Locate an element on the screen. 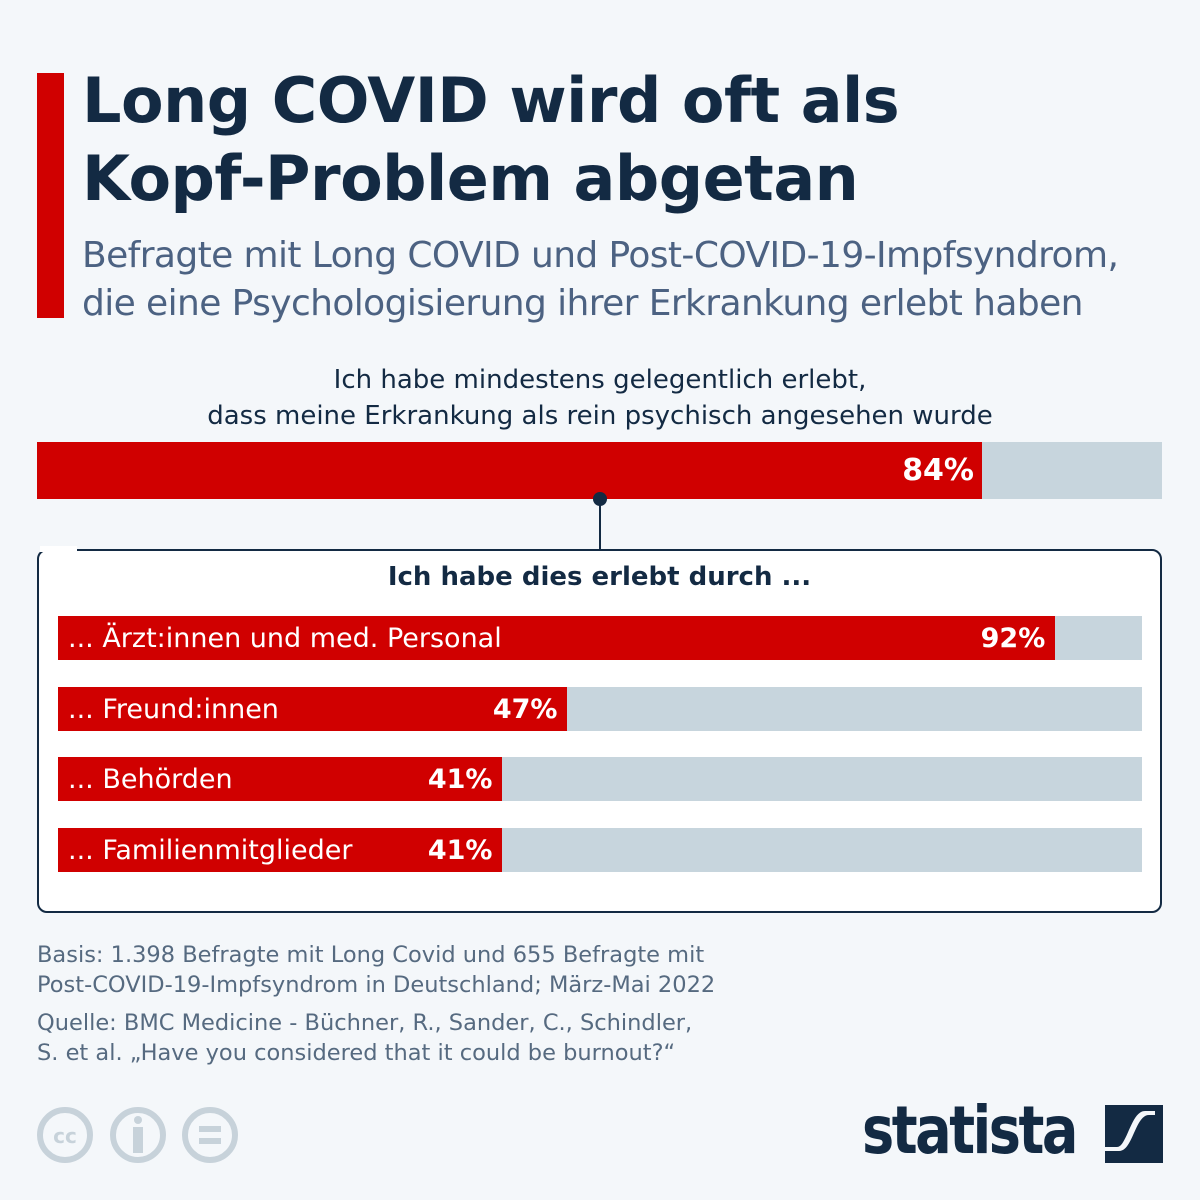  statista-logo: statista is located at coordinates (970, 1130).